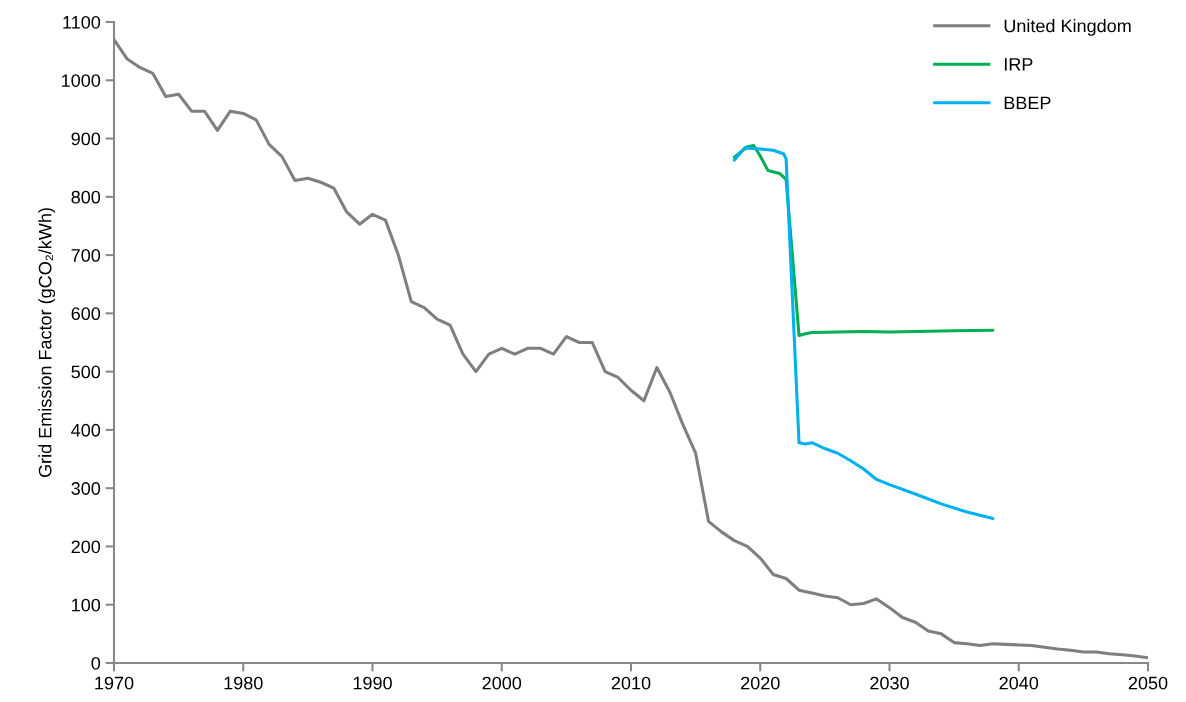 The height and width of the screenshot is (702, 1186). What do you see at coordinates (86, 430) in the screenshot?
I see `y-tick-label: 400` at bounding box center [86, 430].